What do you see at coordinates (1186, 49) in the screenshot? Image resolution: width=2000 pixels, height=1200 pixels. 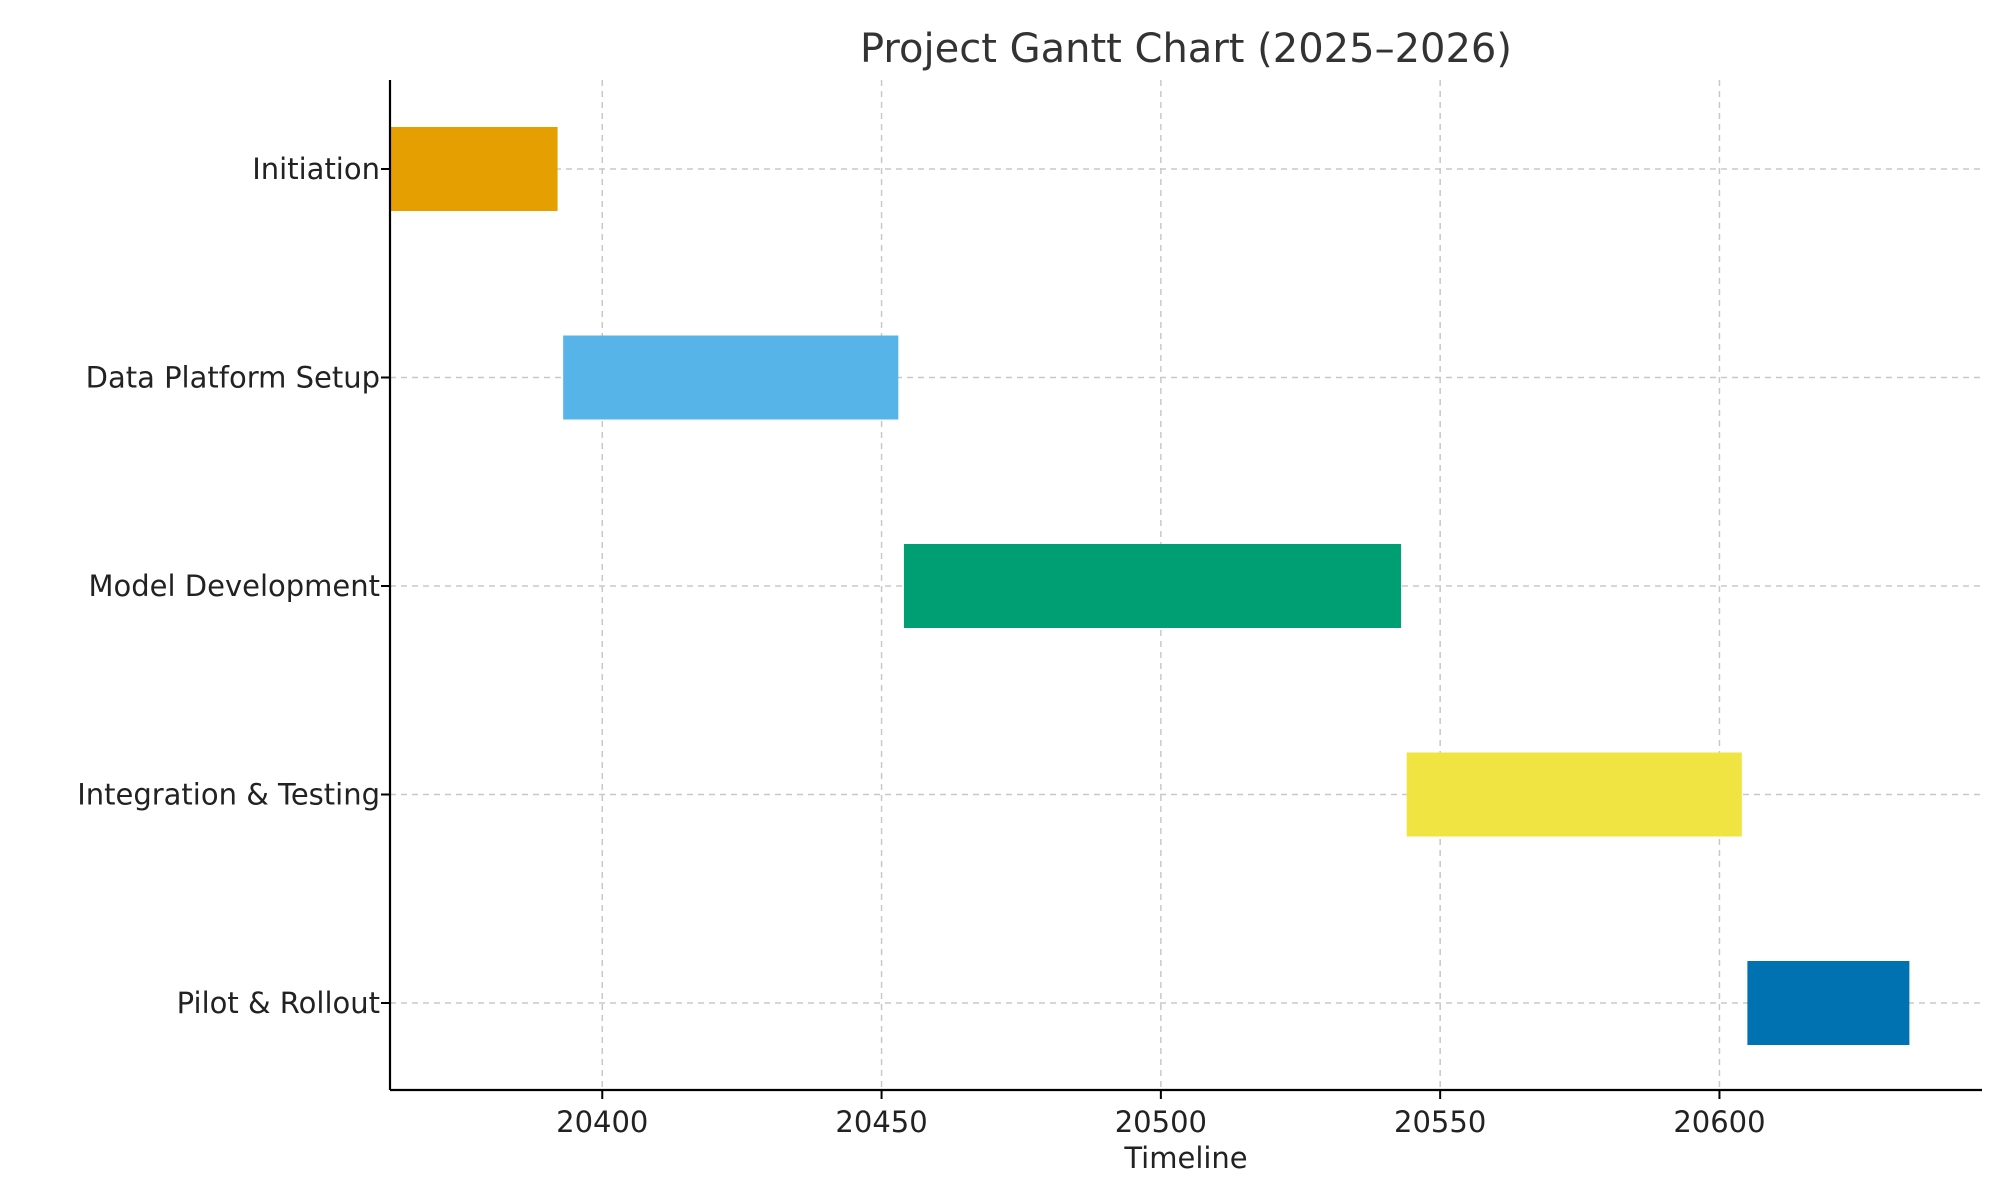 I see `chart-title: Project Gantt Chart (2025–2026)` at bounding box center [1186, 49].